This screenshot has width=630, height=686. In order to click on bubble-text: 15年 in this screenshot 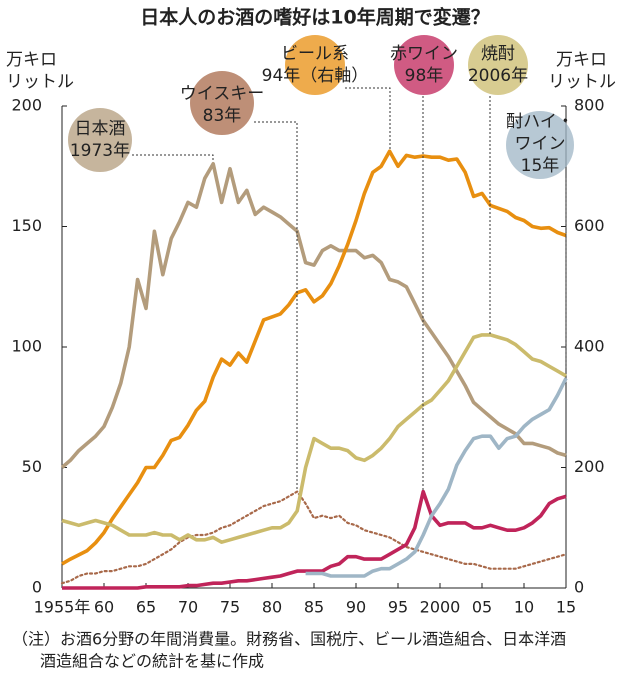, I will do `click(540, 166)`.